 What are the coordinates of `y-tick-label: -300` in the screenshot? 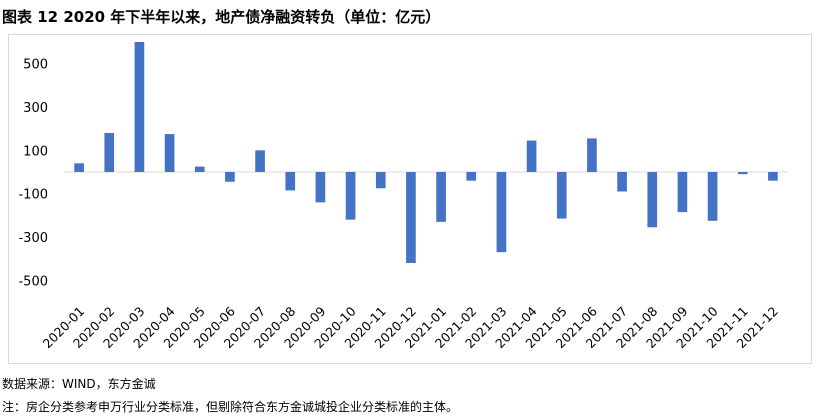 It's located at (33, 238).